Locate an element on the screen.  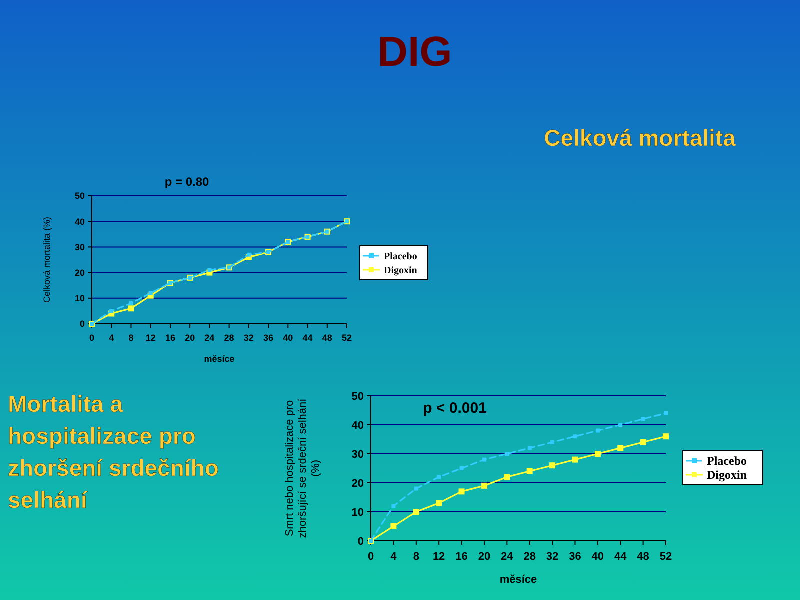
y-axis-title: Celková mortalita (%) is located at coordinates (47, 260).